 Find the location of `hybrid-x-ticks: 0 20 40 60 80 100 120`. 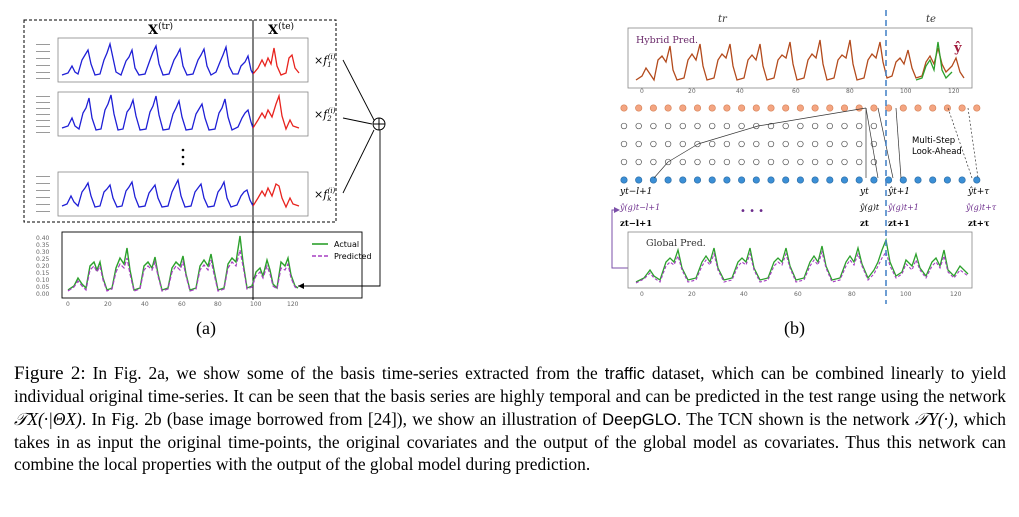

hybrid-x-ticks: 0 20 40 60 80 100 120 is located at coordinates (800, 91).